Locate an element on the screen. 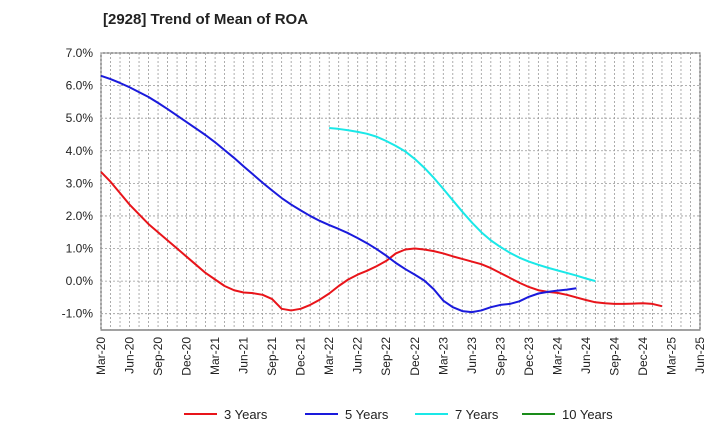 The image size is (720, 440). x-tick-label: Sep-23 is located at coordinates (500, 356).